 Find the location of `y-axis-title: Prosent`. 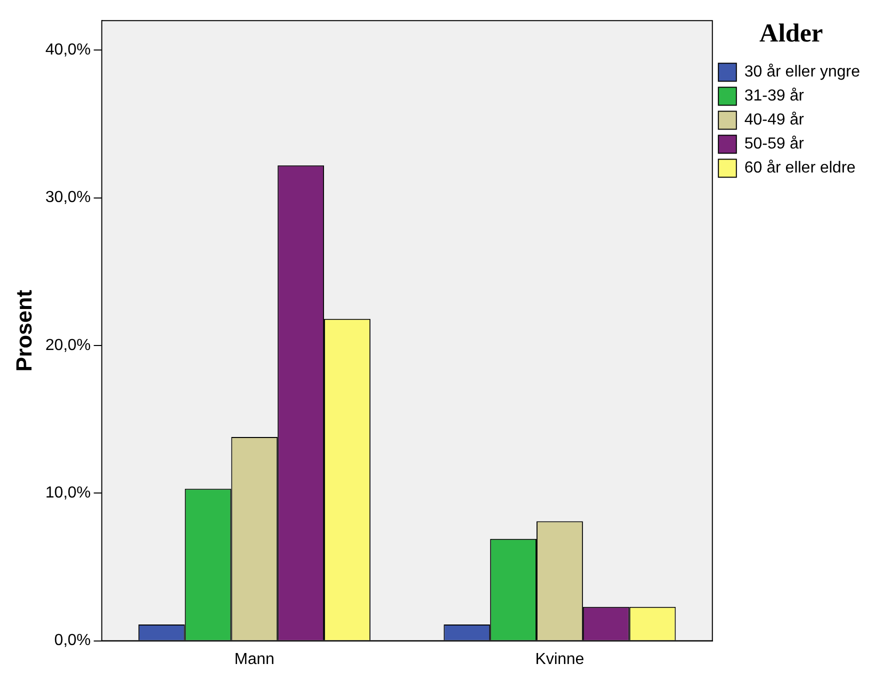

y-axis-title: Prosent is located at coordinates (23, 330).